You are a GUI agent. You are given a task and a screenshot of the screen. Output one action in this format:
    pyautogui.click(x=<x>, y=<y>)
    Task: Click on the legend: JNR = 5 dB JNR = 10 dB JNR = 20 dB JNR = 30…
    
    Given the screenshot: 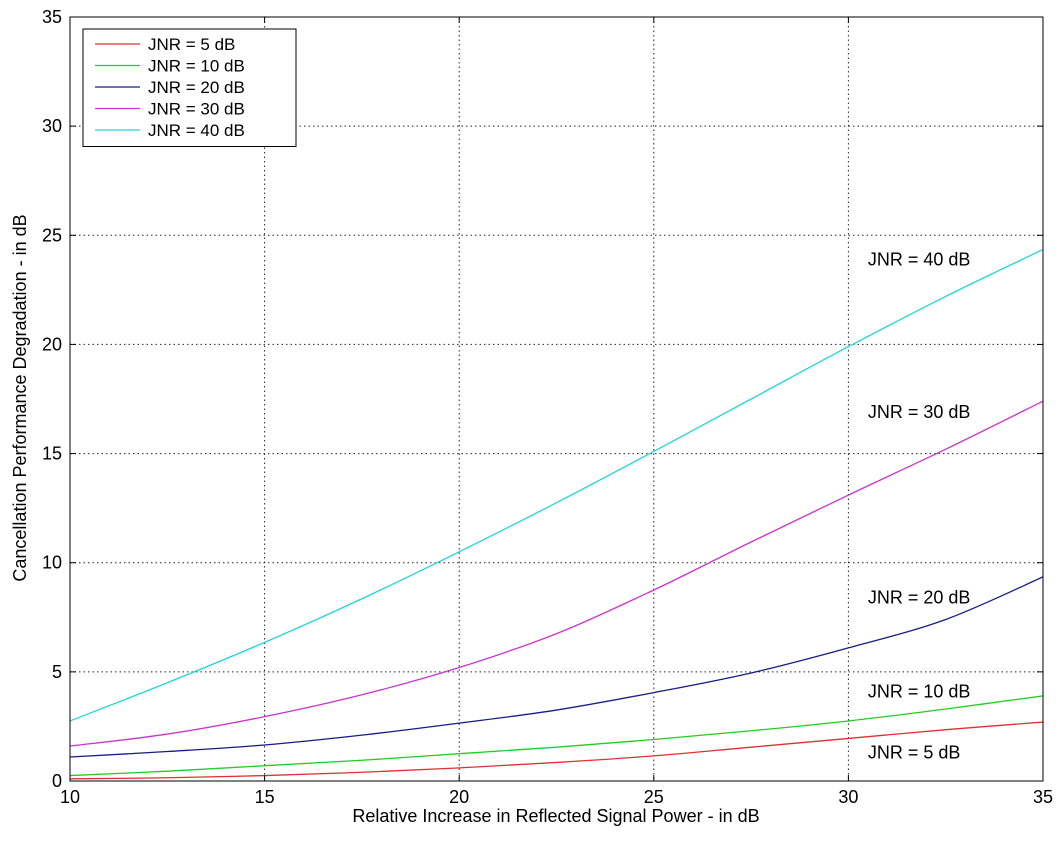 What is the action you would take?
    pyautogui.click(x=189, y=87)
    